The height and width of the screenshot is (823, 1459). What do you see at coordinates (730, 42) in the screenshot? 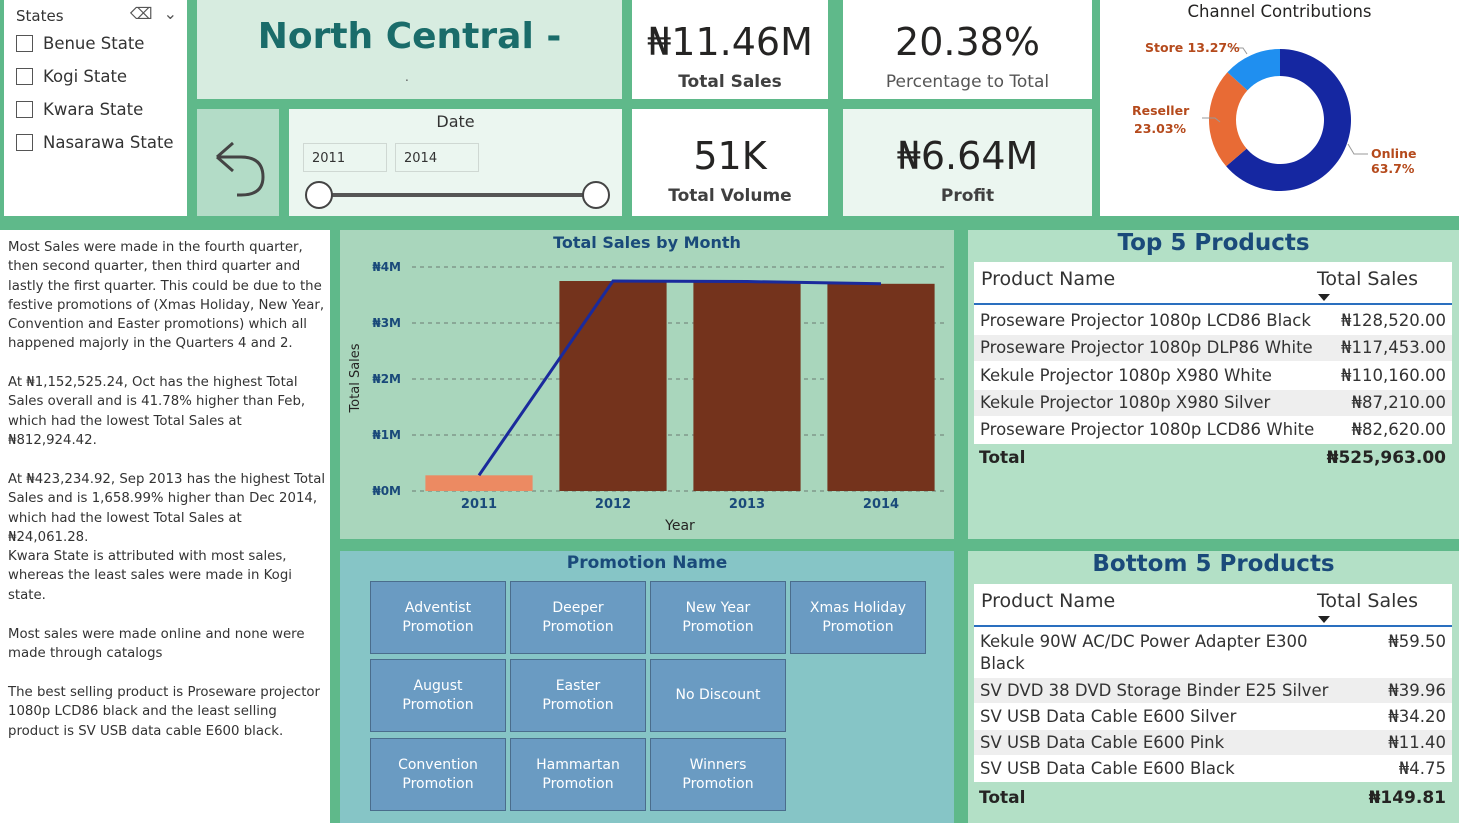
I see `kpi-value: ₦11.46M` at bounding box center [730, 42].